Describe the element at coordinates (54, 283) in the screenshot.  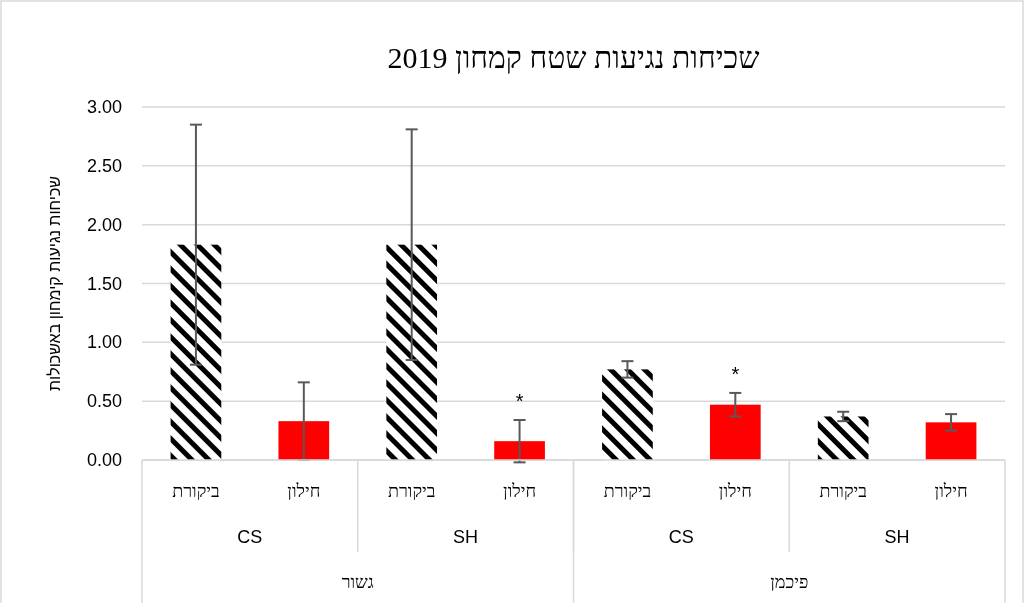
I see `y-axis-title: שכיחות נגיעות קימחון באשכולות` at that location.